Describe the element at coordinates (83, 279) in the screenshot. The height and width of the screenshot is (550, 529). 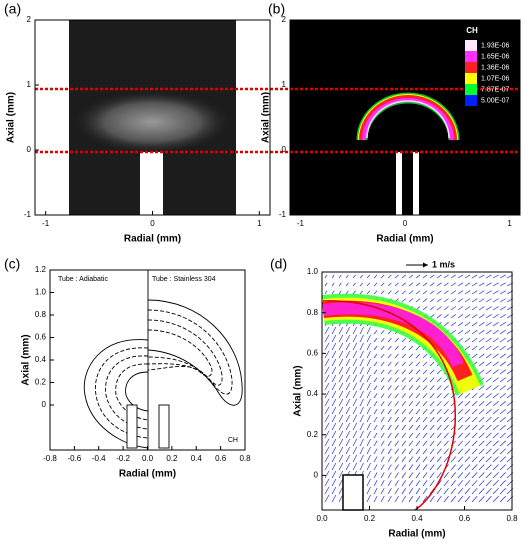
I see `annotation: Tube : Adiabatic` at that location.